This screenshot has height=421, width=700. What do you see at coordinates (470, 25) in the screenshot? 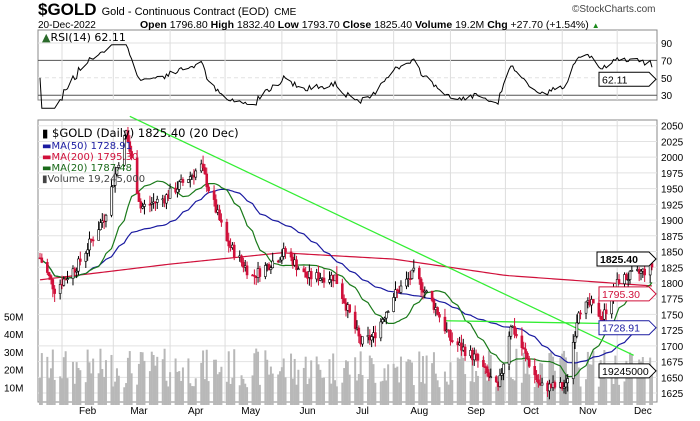
I see `volume-value: 19.2M` at bounding box center [470, 25].